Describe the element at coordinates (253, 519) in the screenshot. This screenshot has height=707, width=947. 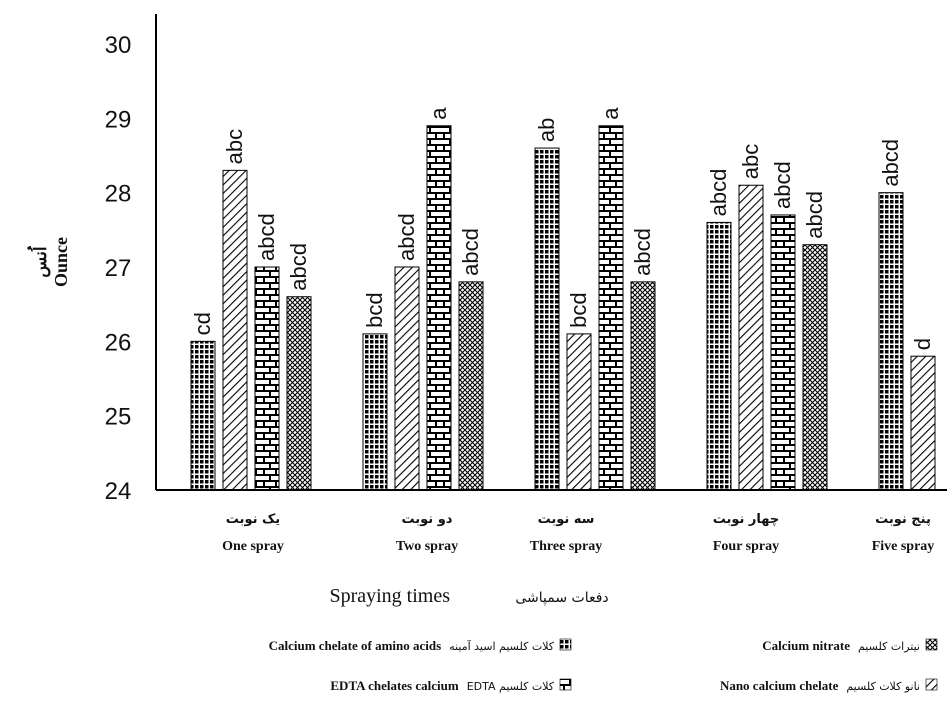
I see `category-label-fa: یک نوبت` at that location.